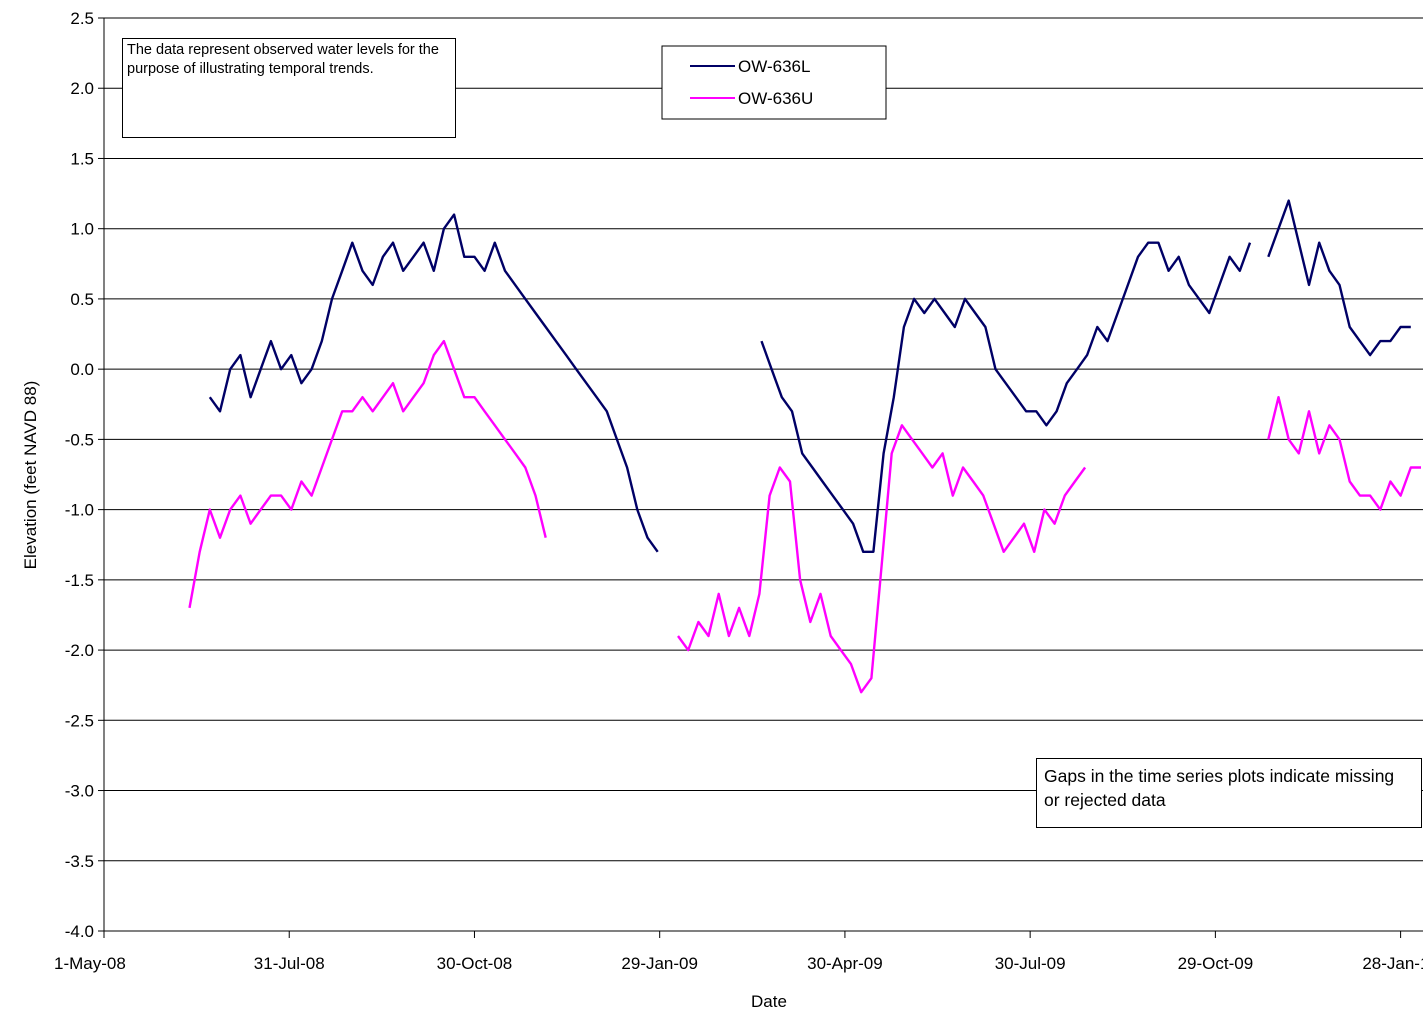 The height and width of the screenshot is (1016, 1423). I want to click on x-axis-title: Date, so click(769, 1001).